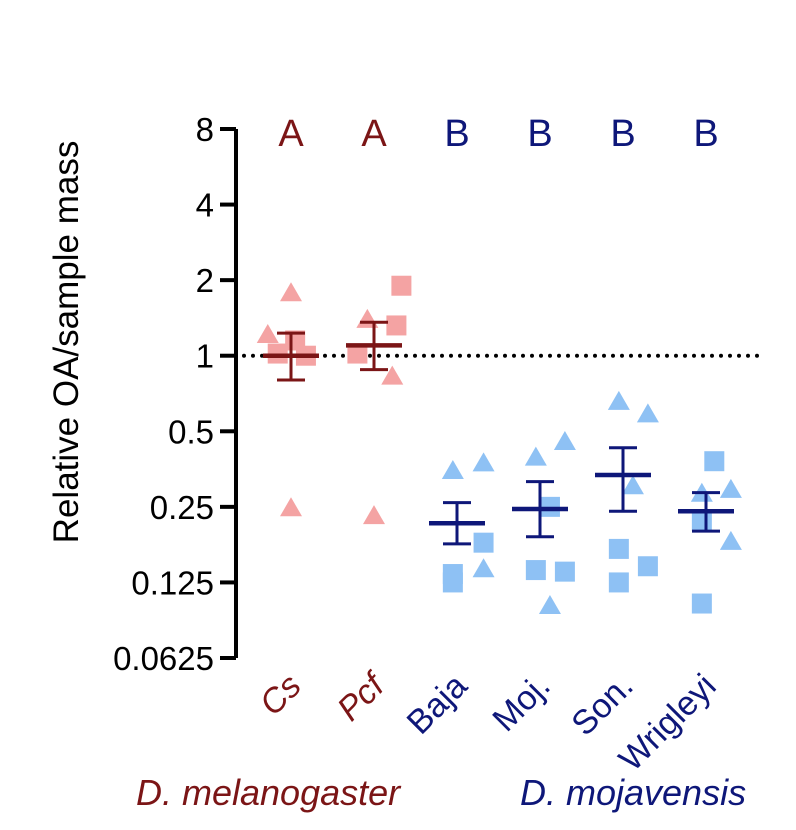 This screenshot has width=796, height=830. I want to click on y-axis-label: Relative OA/sample mass, so click(66, 342).